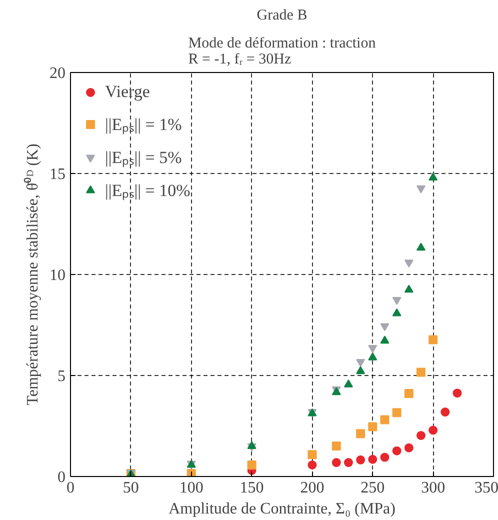 The height and width of the screenshot is (520, 498). I want to click on x-tick-label: 150, so click(252, 488).